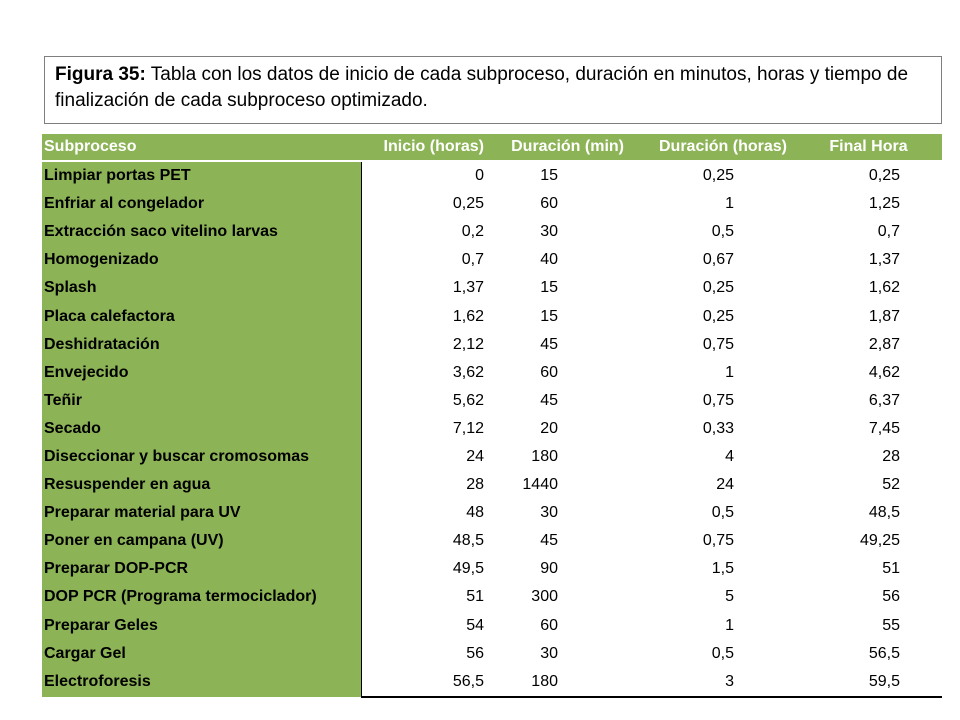 The width and height of the screenshot is (960, 720). Describe the element at coordinates (868, 457) in the screenshot. I see `final-hora-cell: 28` at that location.